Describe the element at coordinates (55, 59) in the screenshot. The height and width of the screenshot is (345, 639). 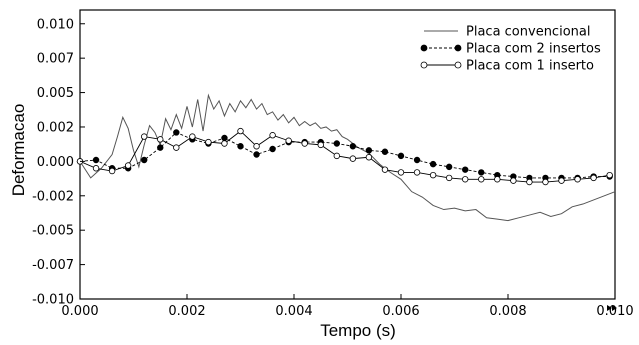
I see `y-tick-label: 0.007` at that location.